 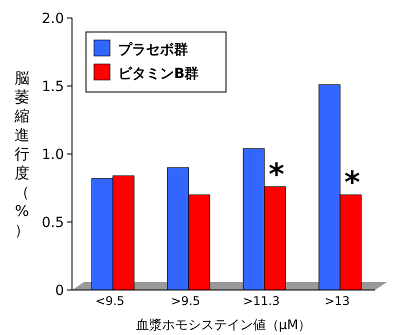 What do you see at coordinates (53, 155) in the screenshot?
I see `y-tick-label: 1.0` at bounding box center [53, 155].